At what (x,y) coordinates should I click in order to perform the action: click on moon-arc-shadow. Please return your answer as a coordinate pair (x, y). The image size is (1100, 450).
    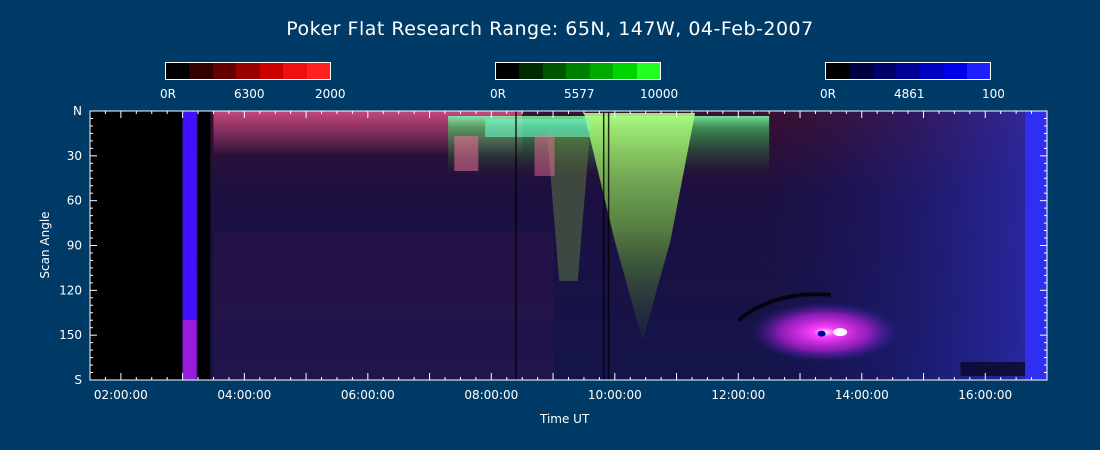
    Looking at the image, I should click on (784, 307).